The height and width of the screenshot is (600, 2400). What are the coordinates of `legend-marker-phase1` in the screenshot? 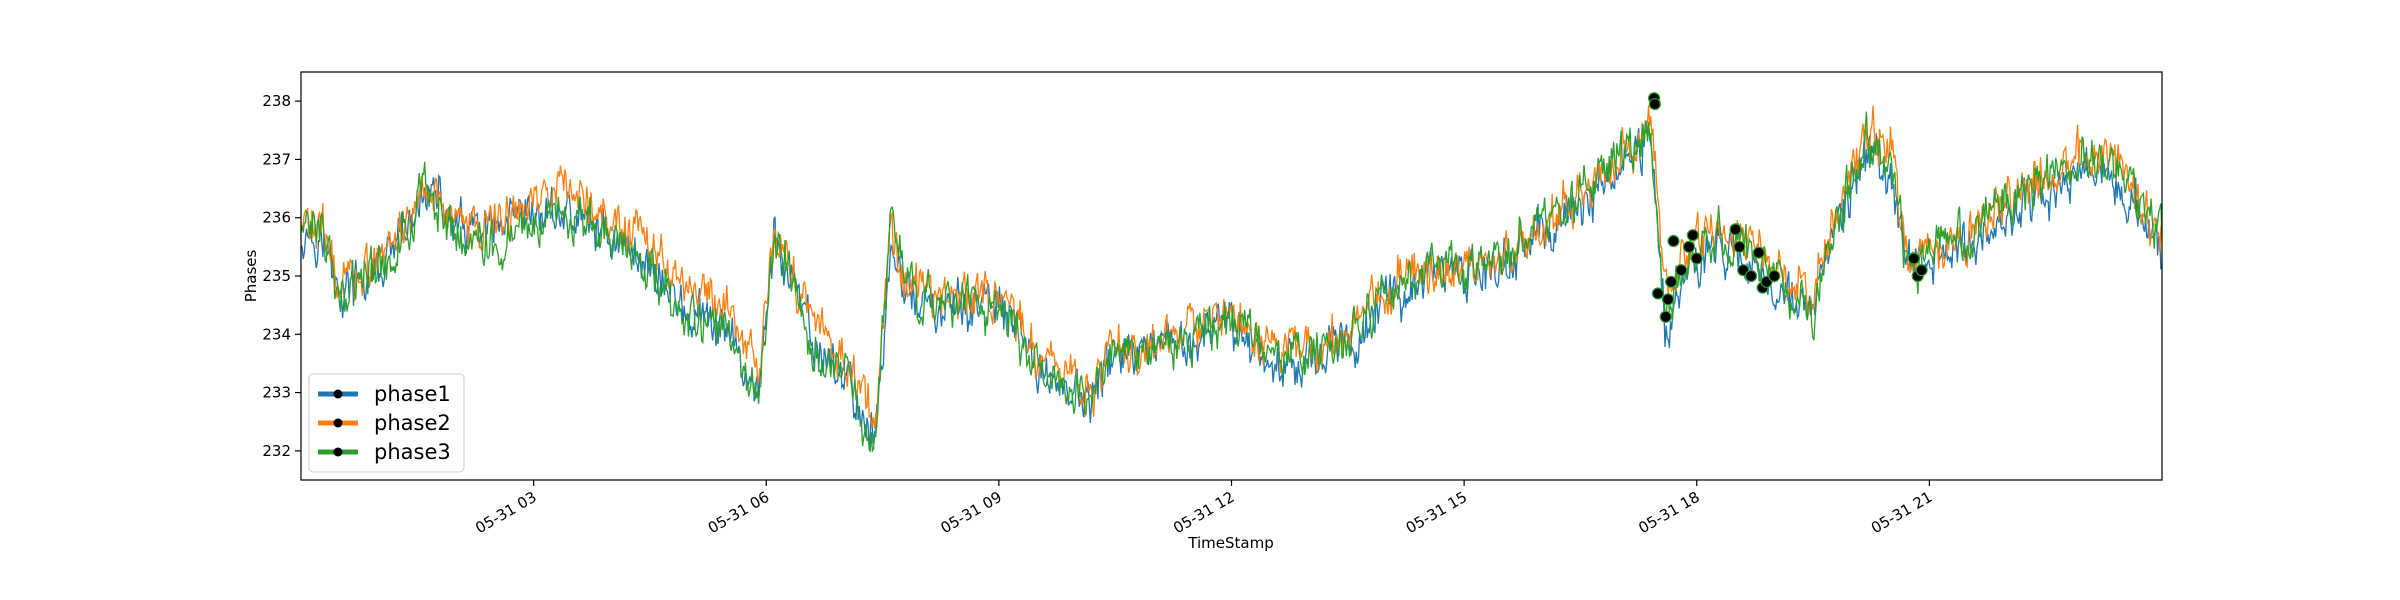 It's located at (338, 394).